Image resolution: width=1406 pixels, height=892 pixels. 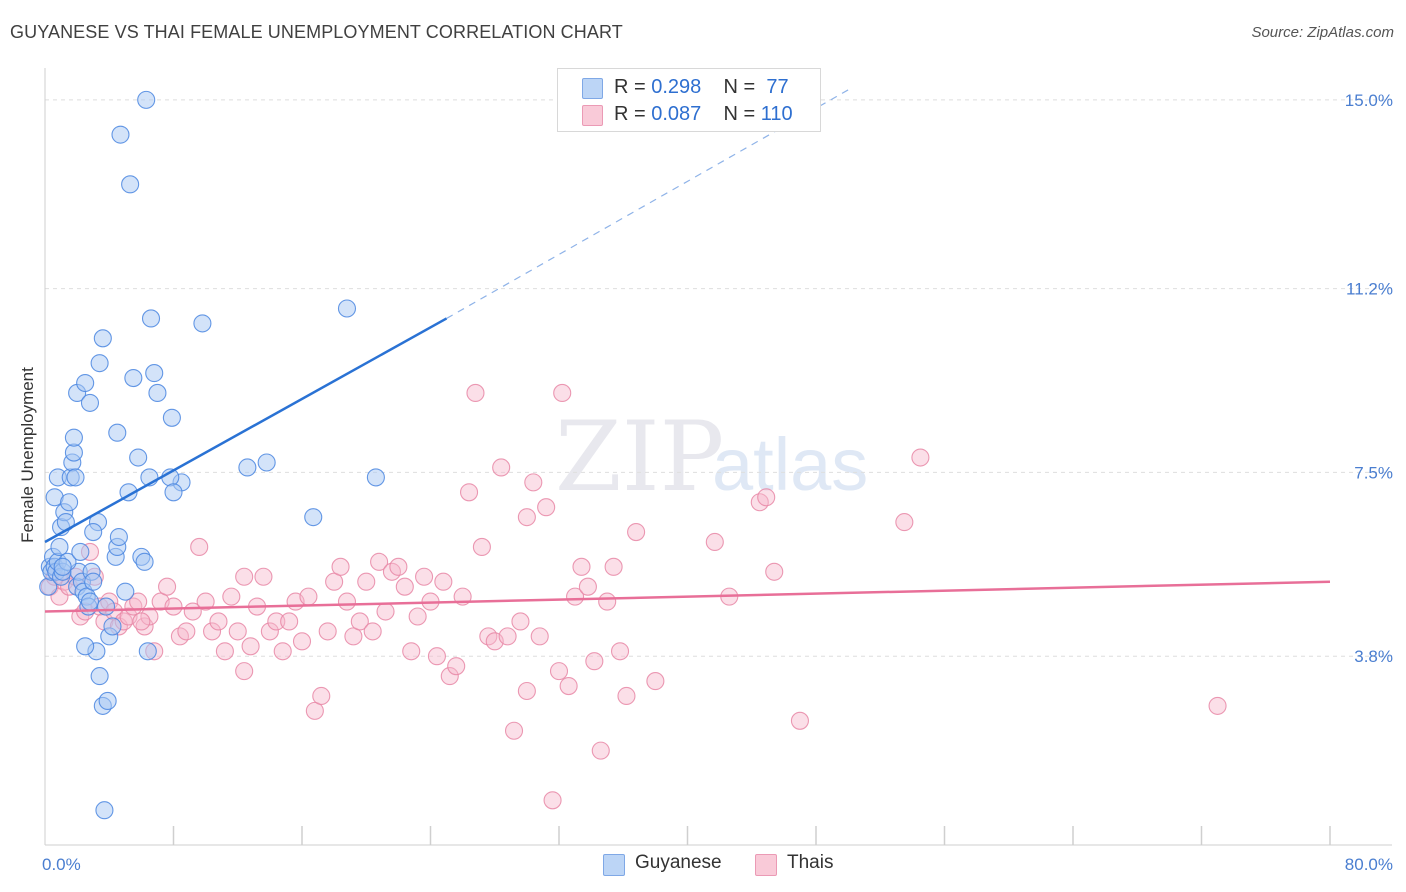 I want to click on x-tick-label: 80.0%, so click(x=1369, y=864).